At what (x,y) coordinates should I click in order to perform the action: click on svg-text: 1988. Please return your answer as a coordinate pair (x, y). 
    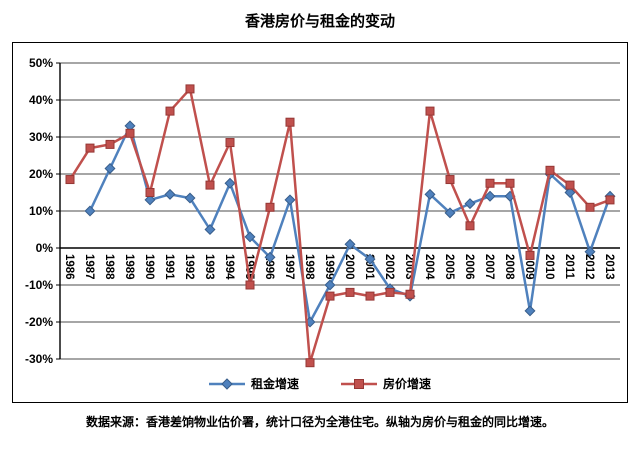
    Looking at the image, I should click on (109, 267).